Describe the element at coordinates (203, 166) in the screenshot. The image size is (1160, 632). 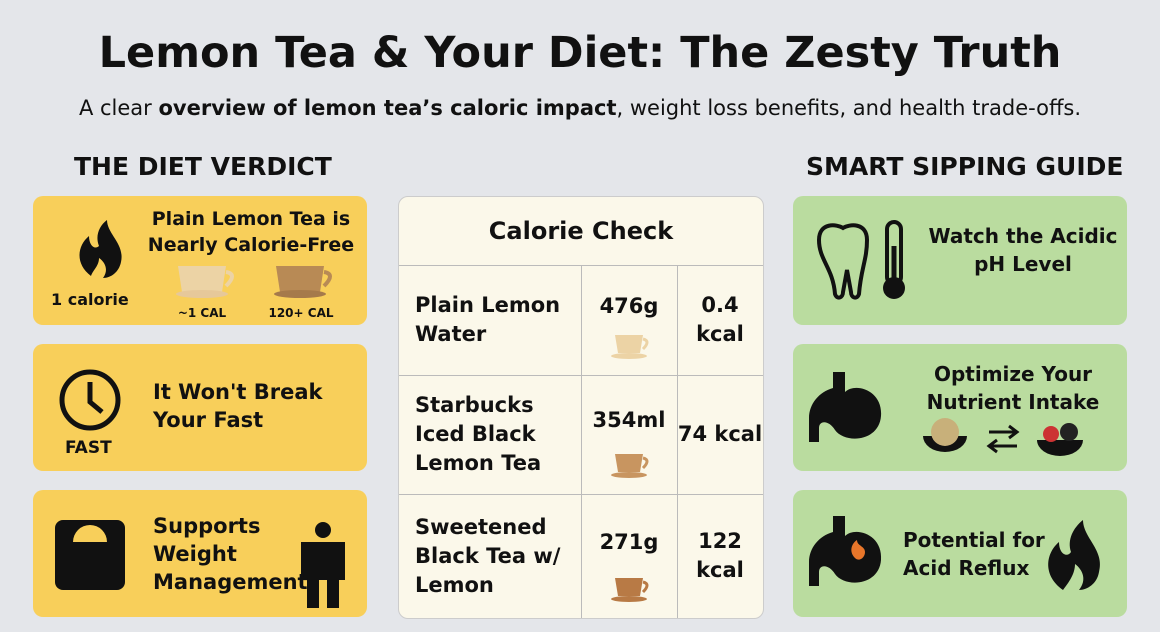
I see `left-heading: THE DIET VERDICT` at that location.